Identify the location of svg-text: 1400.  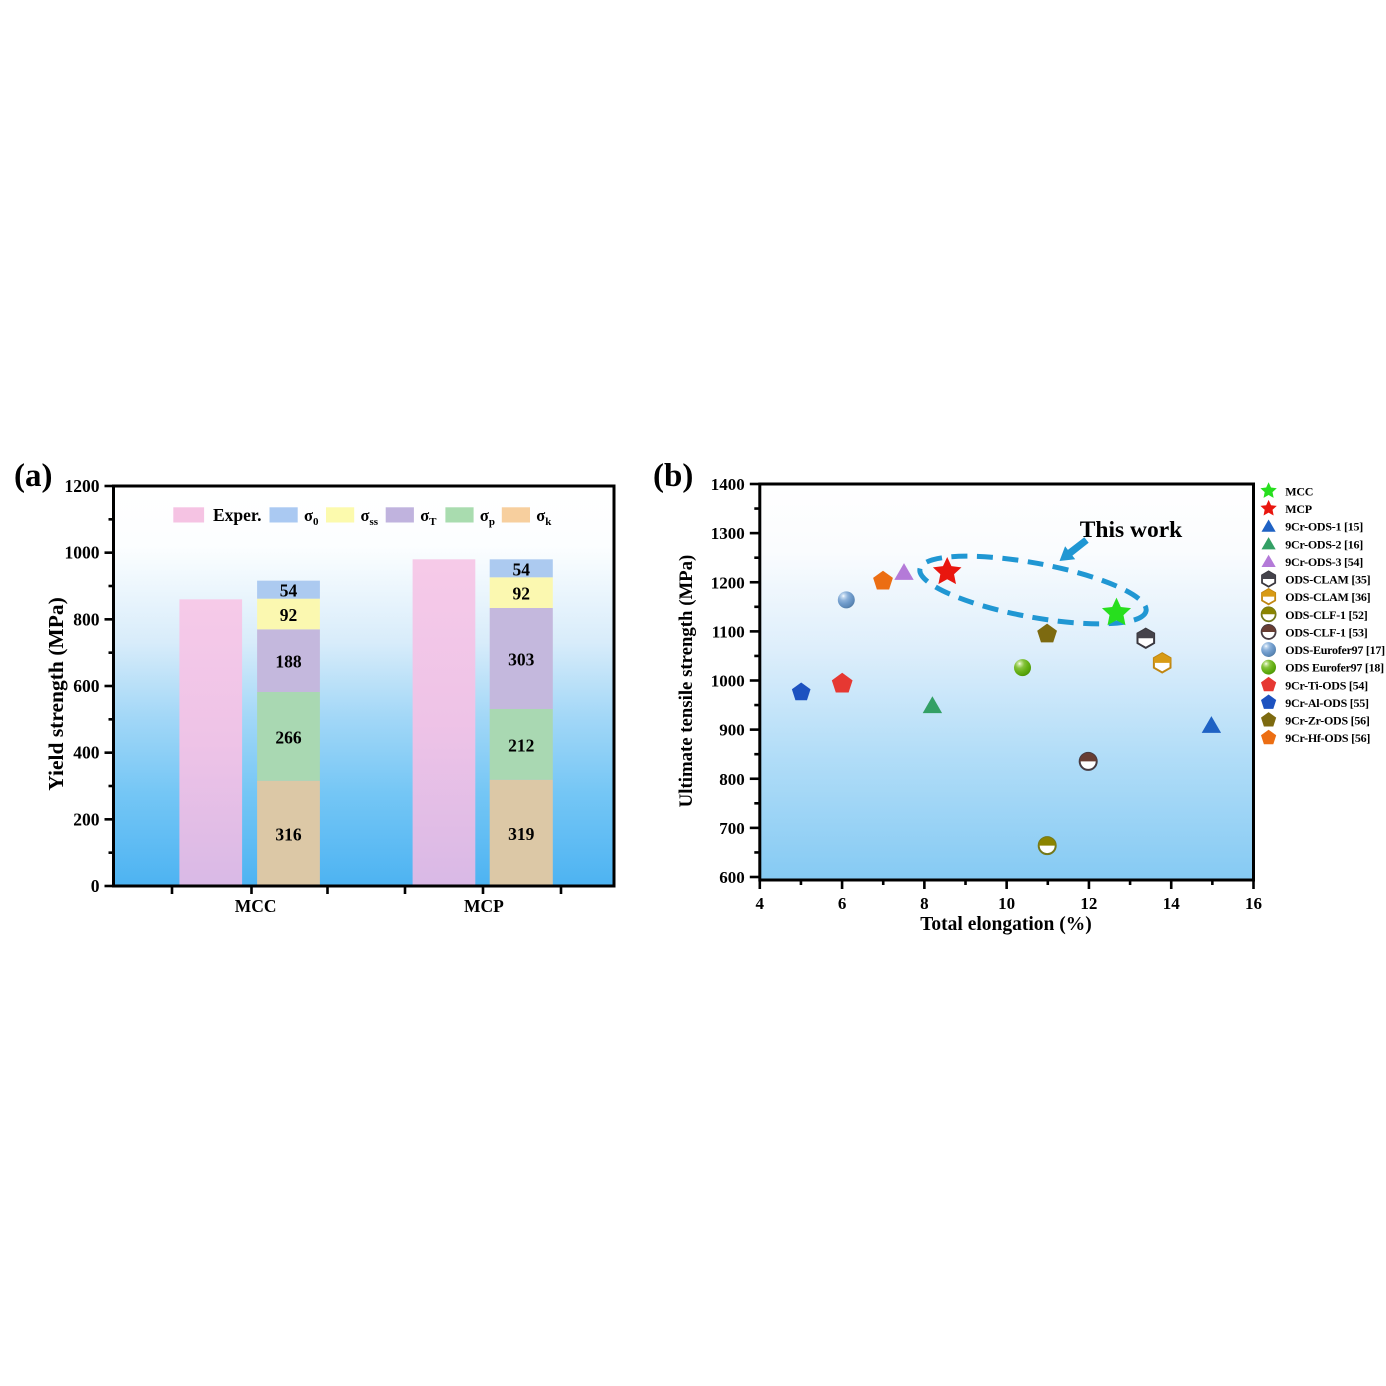
(728, 484).